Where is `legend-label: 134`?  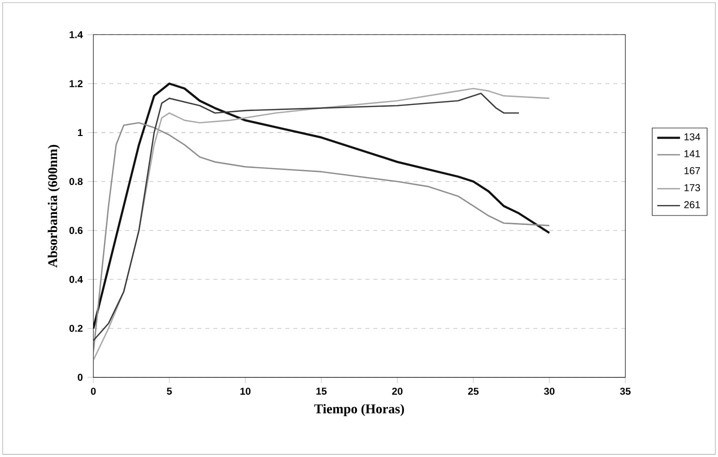 legend-label: 134 is located at coordinates (692, 136).